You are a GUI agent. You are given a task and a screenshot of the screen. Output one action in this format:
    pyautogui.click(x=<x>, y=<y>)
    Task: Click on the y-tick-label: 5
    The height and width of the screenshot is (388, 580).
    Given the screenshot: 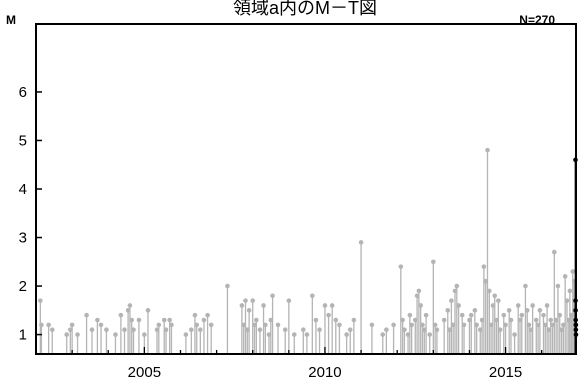 What is the action you would take?
    pyautogui.click(x=23, y=140)
    